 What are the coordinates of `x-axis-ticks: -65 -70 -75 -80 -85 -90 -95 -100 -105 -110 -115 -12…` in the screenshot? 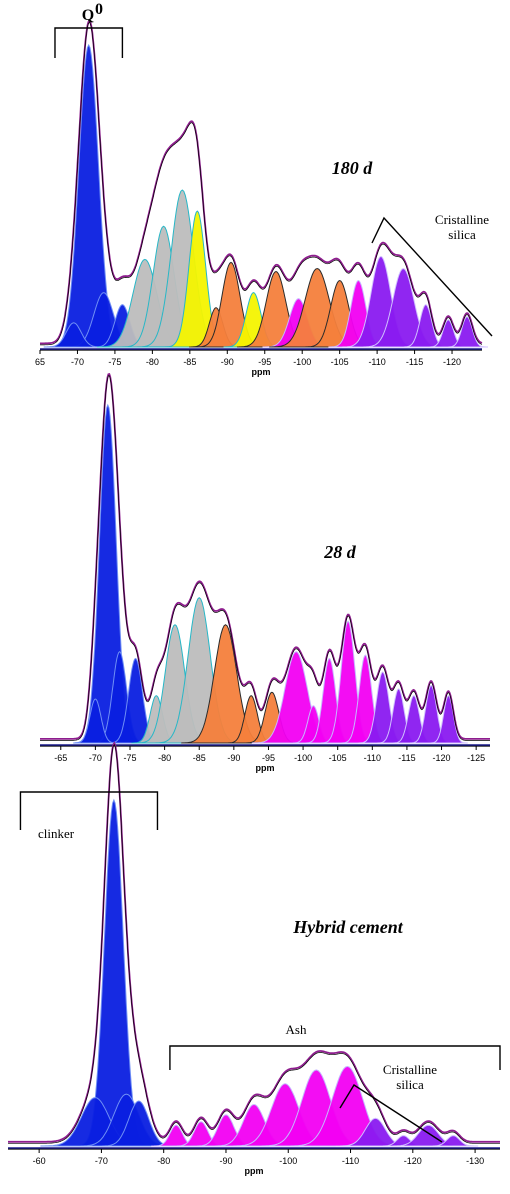 It's located at (269, 754).